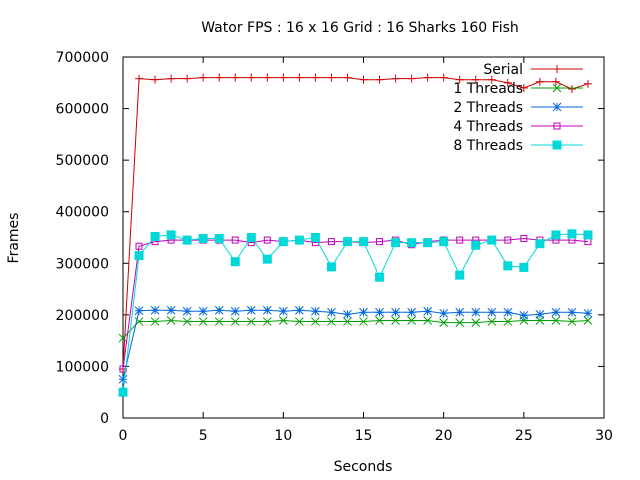 The width and height of the screenshot is (640, 480). Describe the element at coordinates (604, 436) in the screenshot. I see `x-tick-label: 30` at that location.